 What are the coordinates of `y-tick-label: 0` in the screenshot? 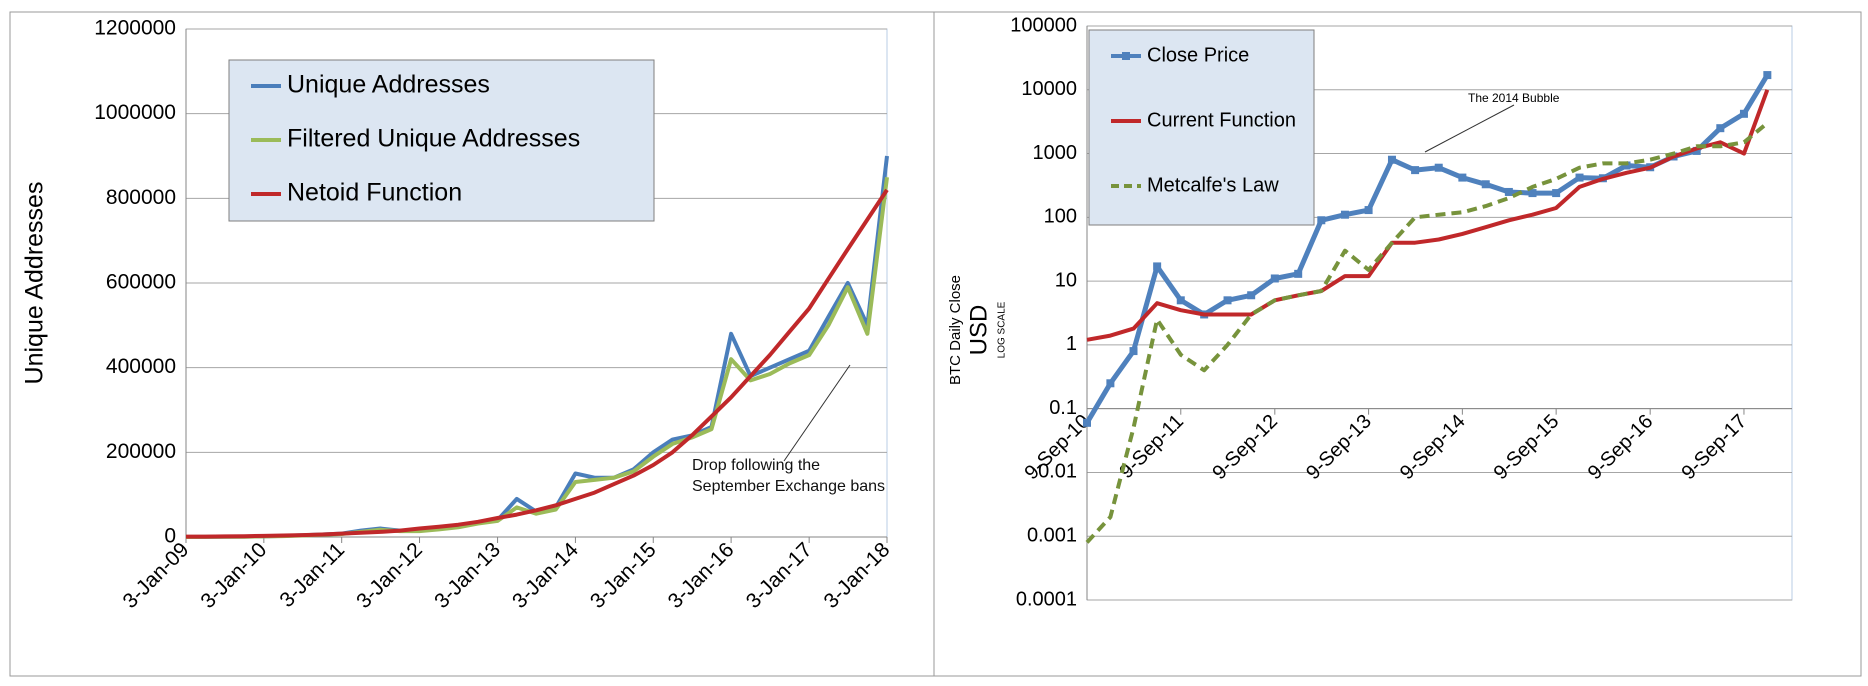 It's located at (170, 536).